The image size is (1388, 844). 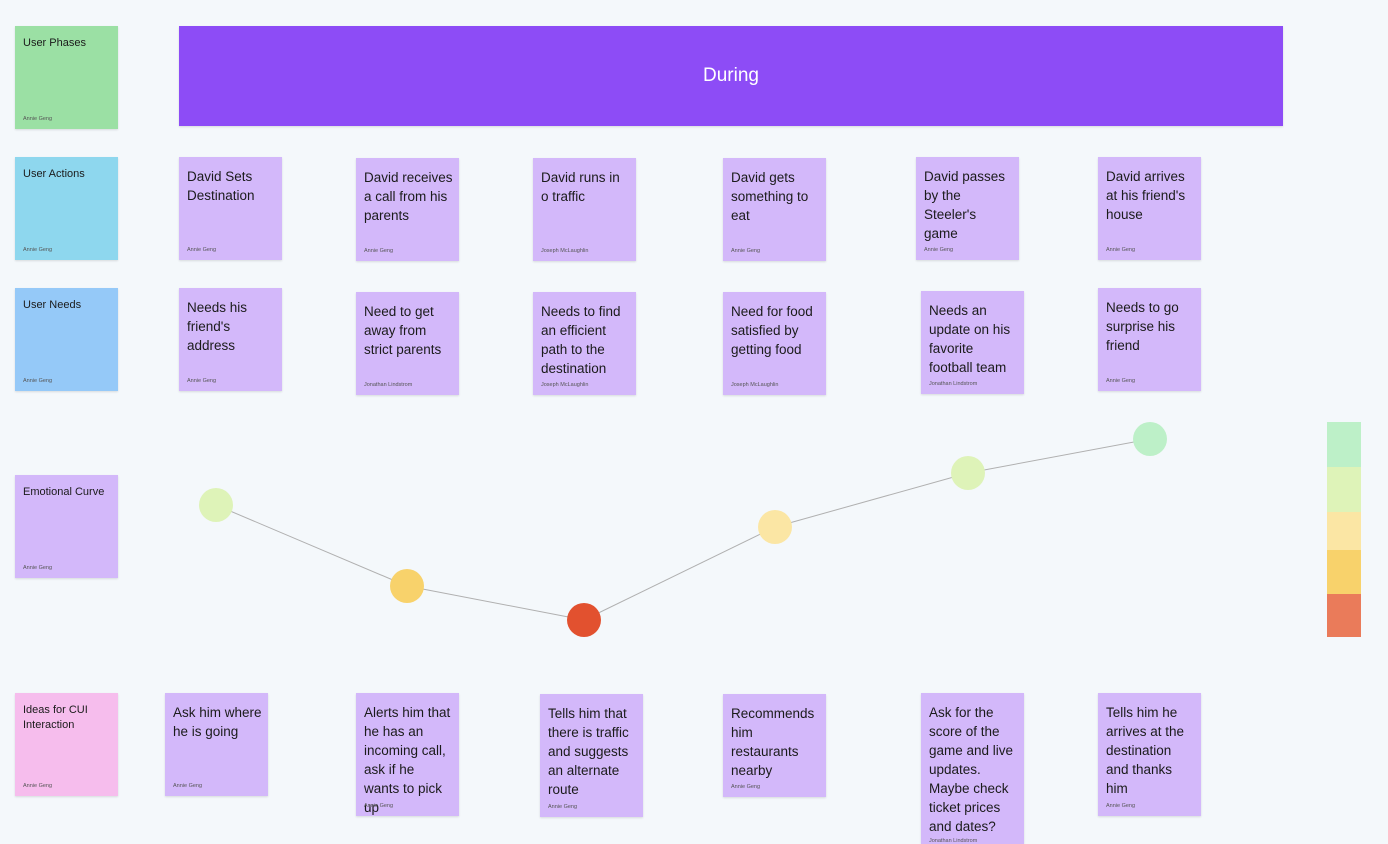 I want to click on note-text: David passes by the Steeler's game, so click(x=965, y=205).